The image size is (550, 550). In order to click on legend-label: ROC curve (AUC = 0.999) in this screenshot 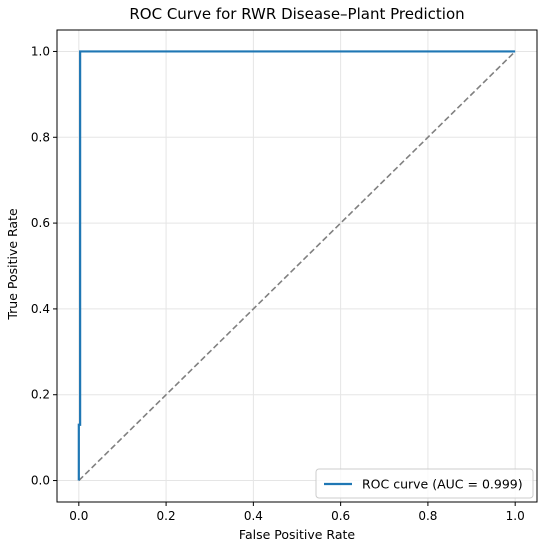, I will do `click(442, 484)`.